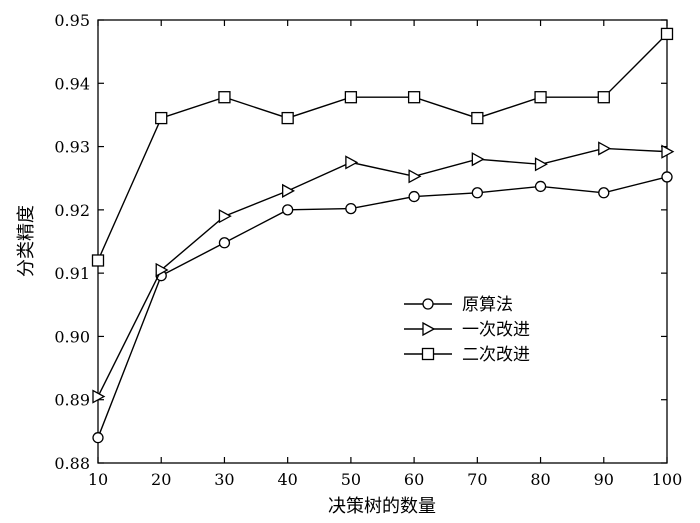 The width and height of the screenshot is (700, 523). I want to click on y-tick-label: 0.88, so click(72, 463).